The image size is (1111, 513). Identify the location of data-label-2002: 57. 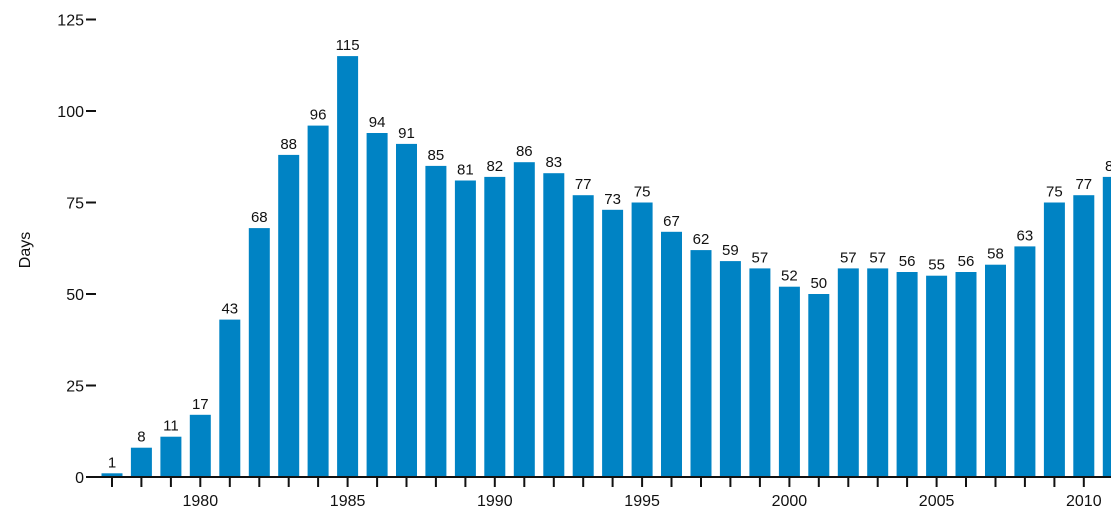
(848, 257).